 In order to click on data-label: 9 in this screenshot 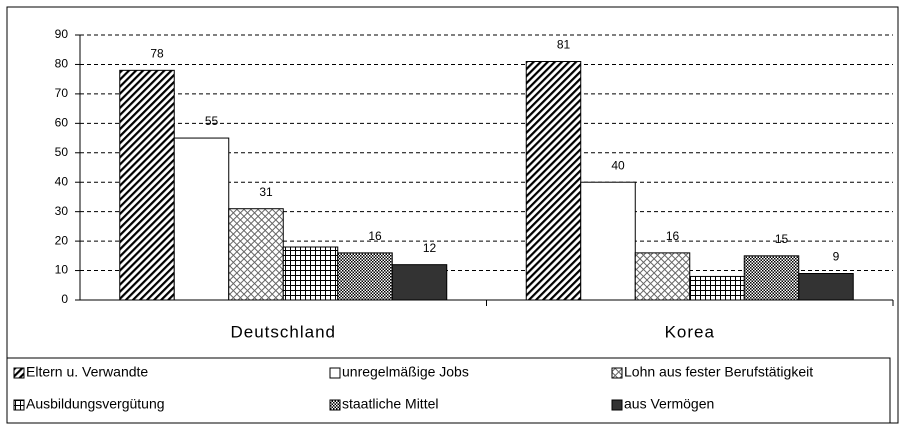, I will do `click(836, 257)`.